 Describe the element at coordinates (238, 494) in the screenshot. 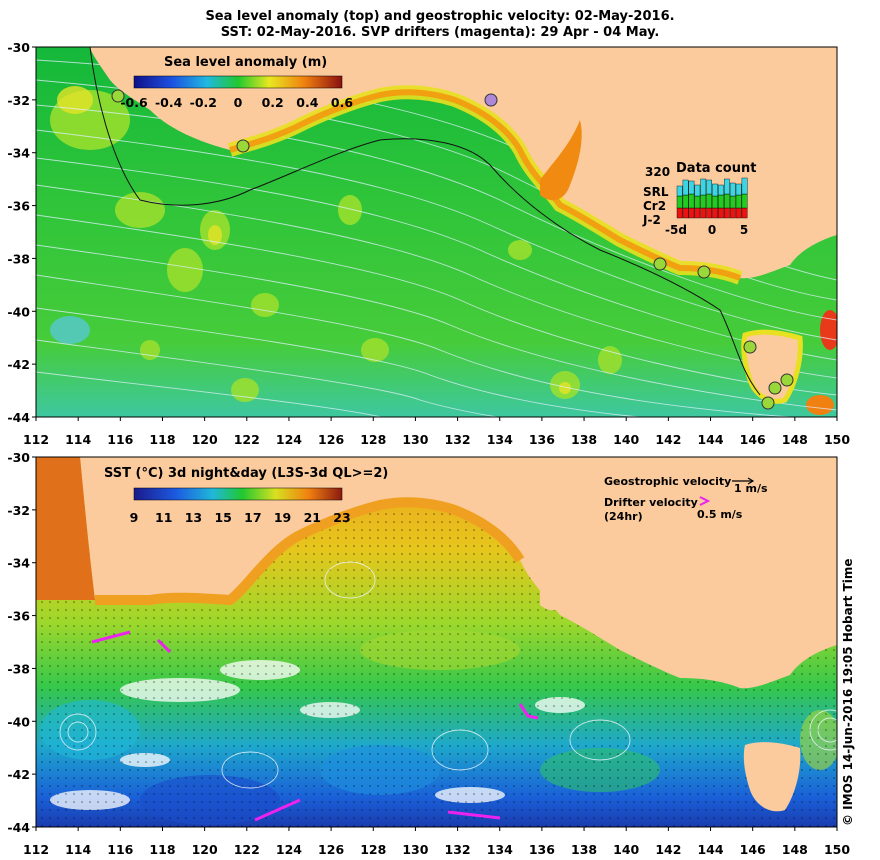

I see `sst-colorbar` at that location.